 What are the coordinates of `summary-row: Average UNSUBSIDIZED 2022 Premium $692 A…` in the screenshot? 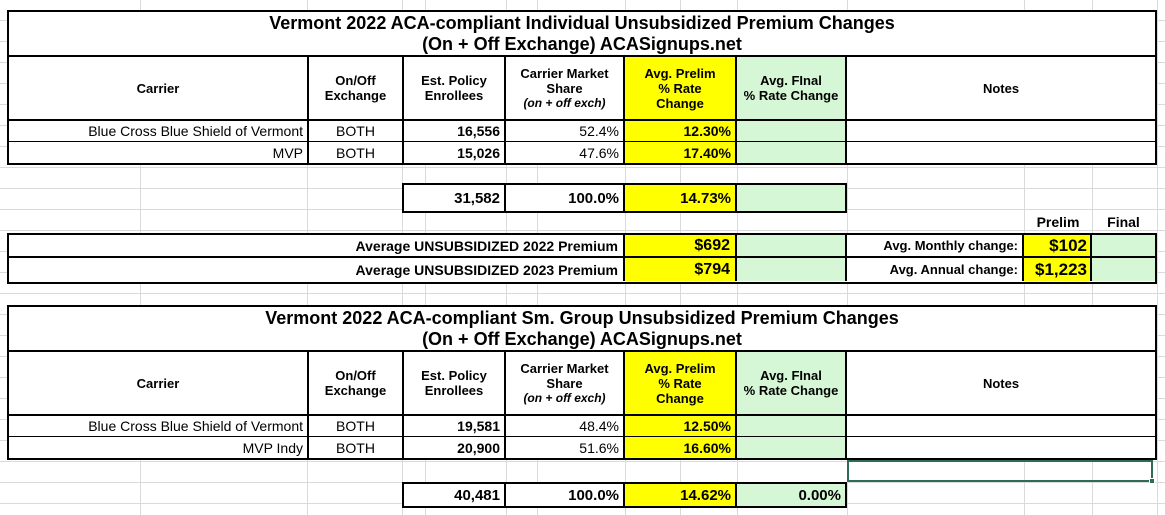 It's located at (582, 246).